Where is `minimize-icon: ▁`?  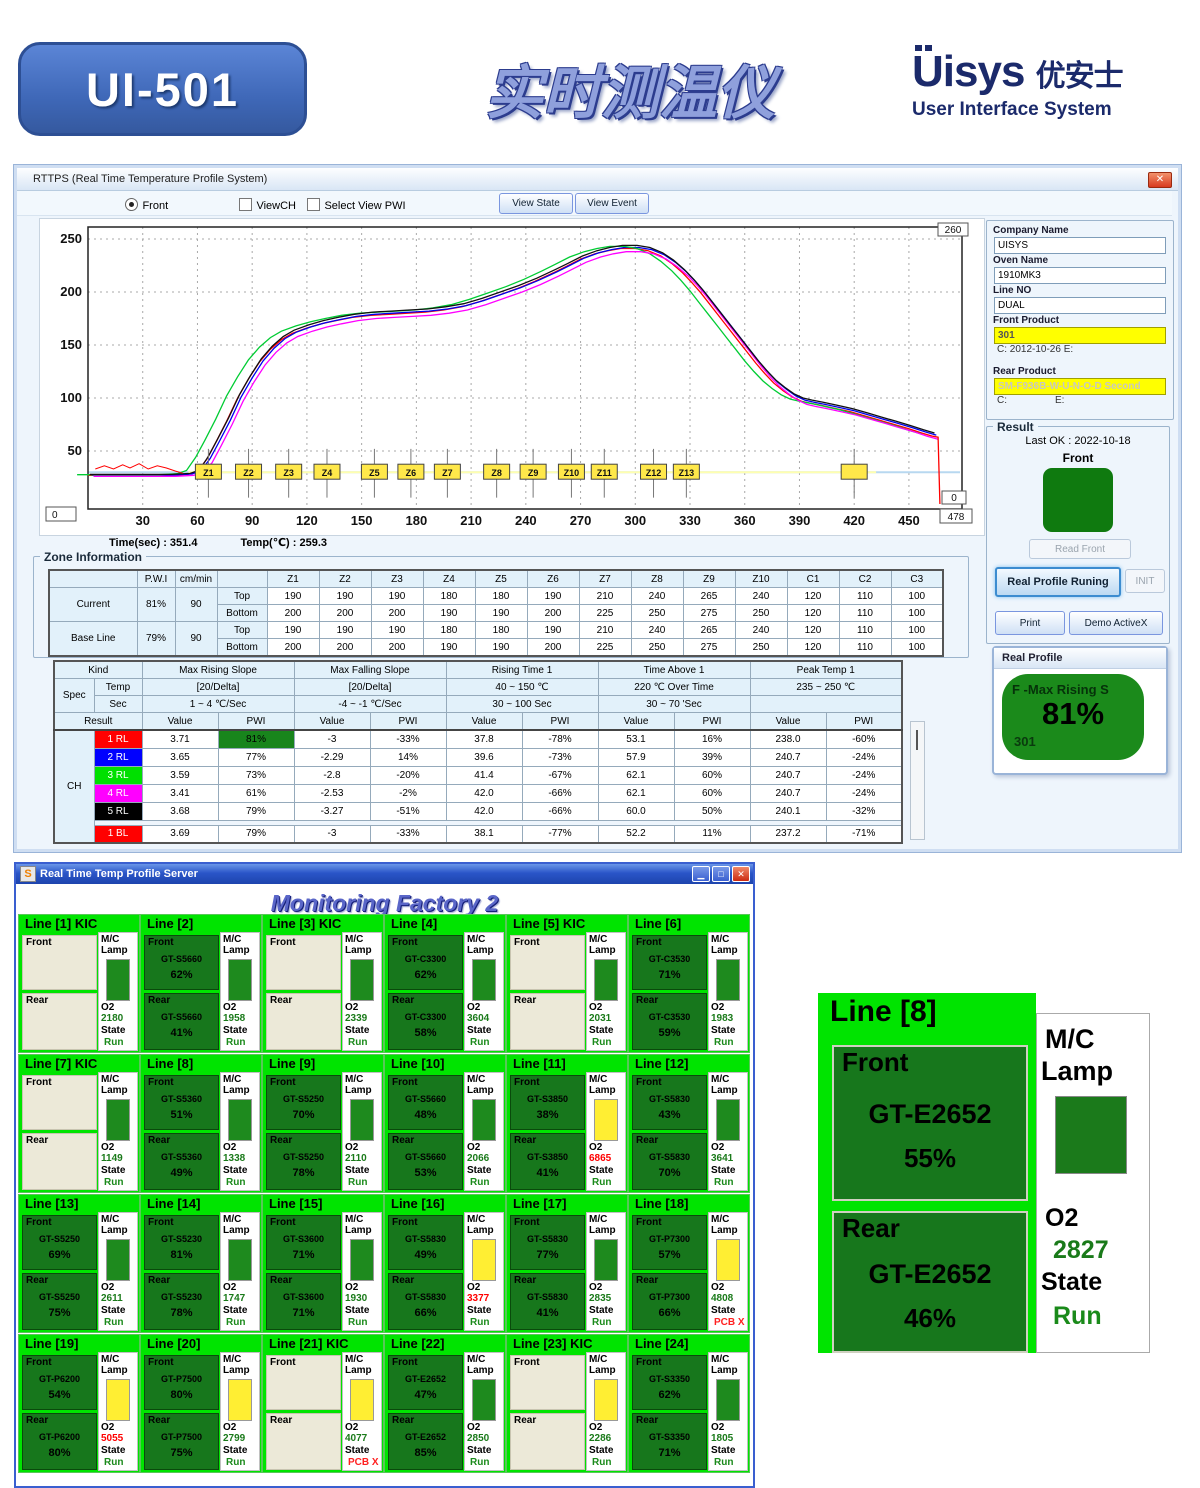
minimize-icon: ▁ is located at coordinates (701, 874).